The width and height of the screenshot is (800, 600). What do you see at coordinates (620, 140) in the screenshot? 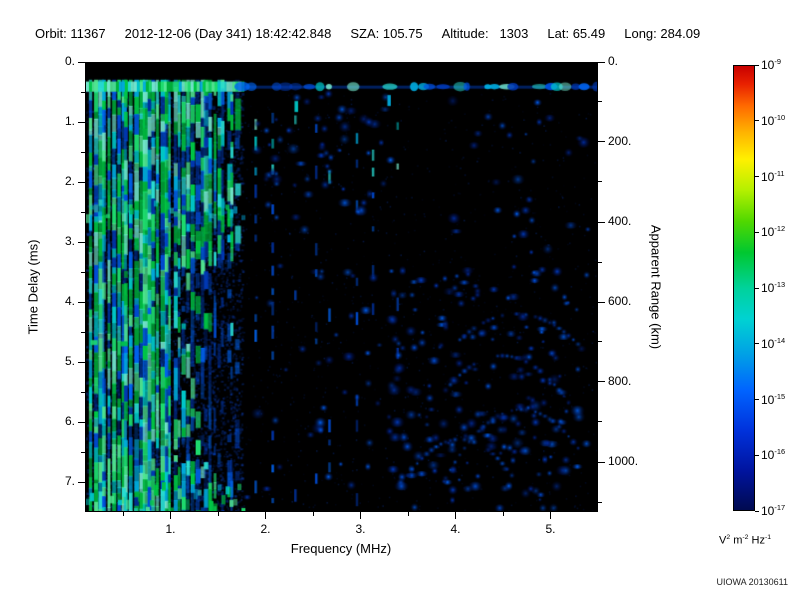
I see `range-axis-tick-label: 200.` at bounding box center [620, 140].